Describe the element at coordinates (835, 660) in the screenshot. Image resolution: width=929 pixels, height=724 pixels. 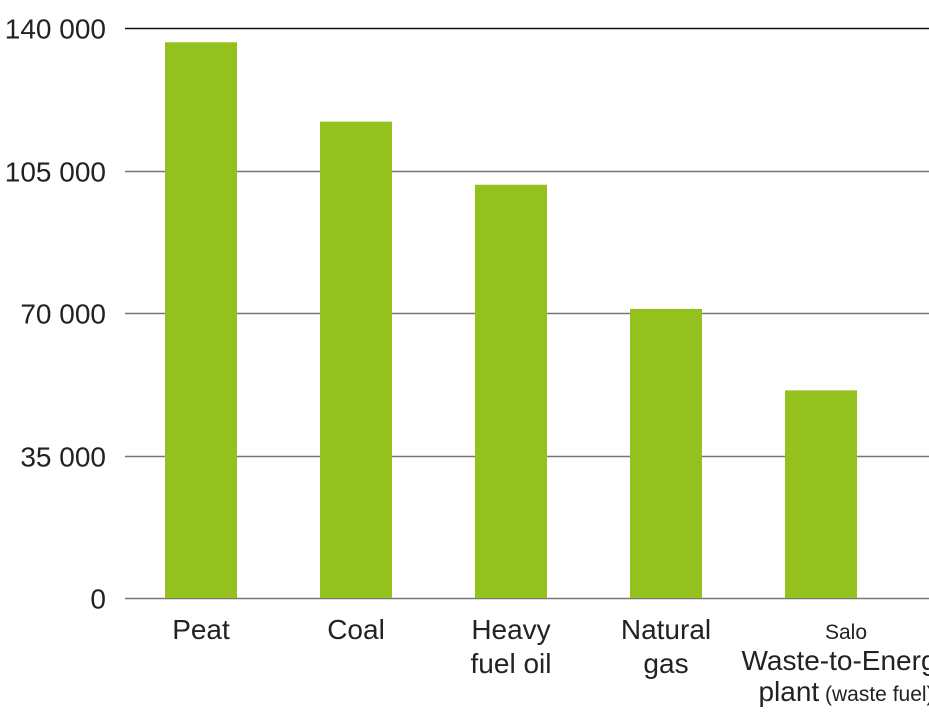
I see `x-label-line: Waste-to-Energy` at that location.